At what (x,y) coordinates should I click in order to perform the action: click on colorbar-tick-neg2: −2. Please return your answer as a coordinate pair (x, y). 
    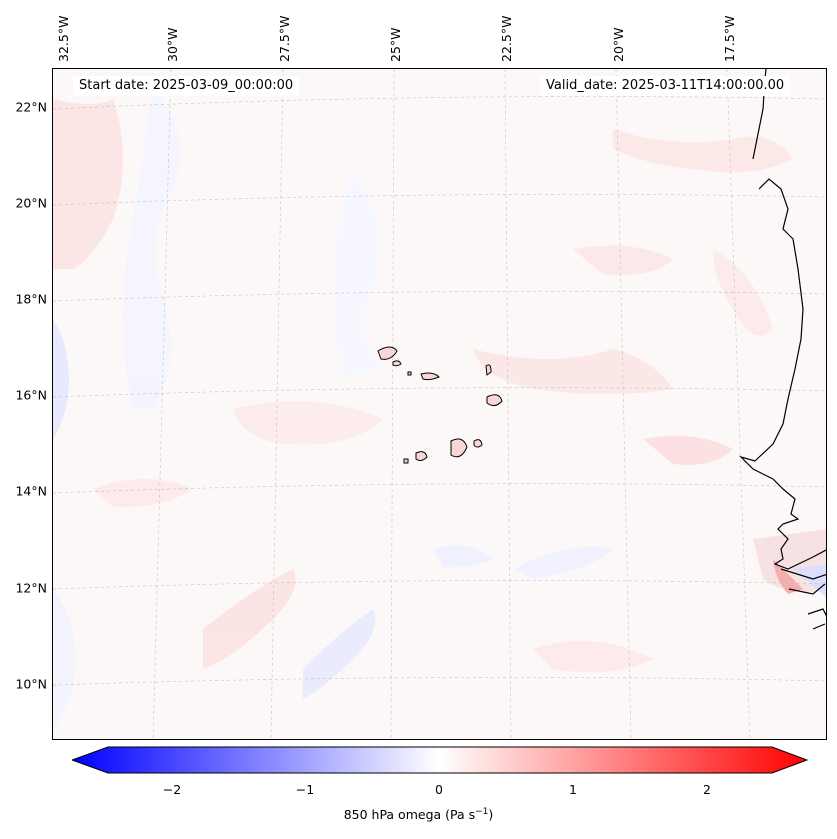
    Looking at the image, I should click on (172, 789).